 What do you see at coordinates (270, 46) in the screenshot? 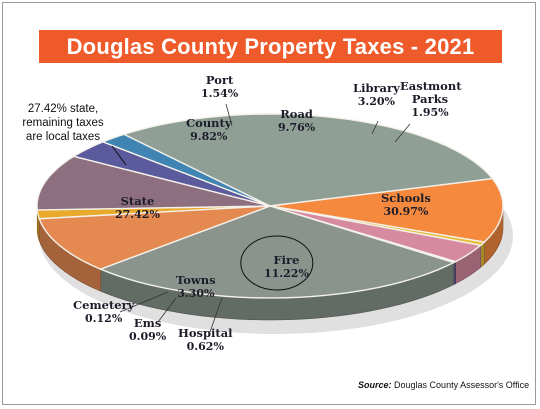
I see `chart-title: Douglas County Property Taxes - 2021` at bounding box center [270, 46].